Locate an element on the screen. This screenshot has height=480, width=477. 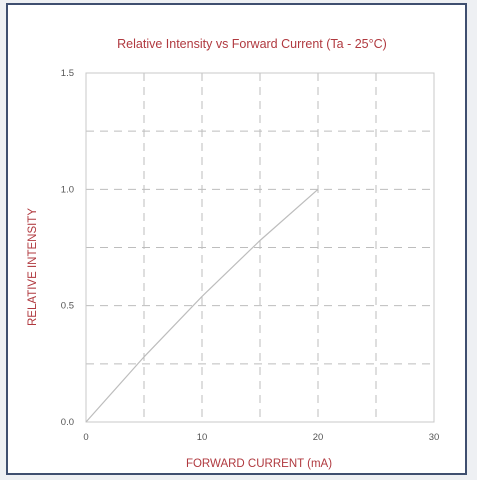
y-tick-labels: 0.0 0.5 1.0 1.5 is located at coordinates (67, 248).